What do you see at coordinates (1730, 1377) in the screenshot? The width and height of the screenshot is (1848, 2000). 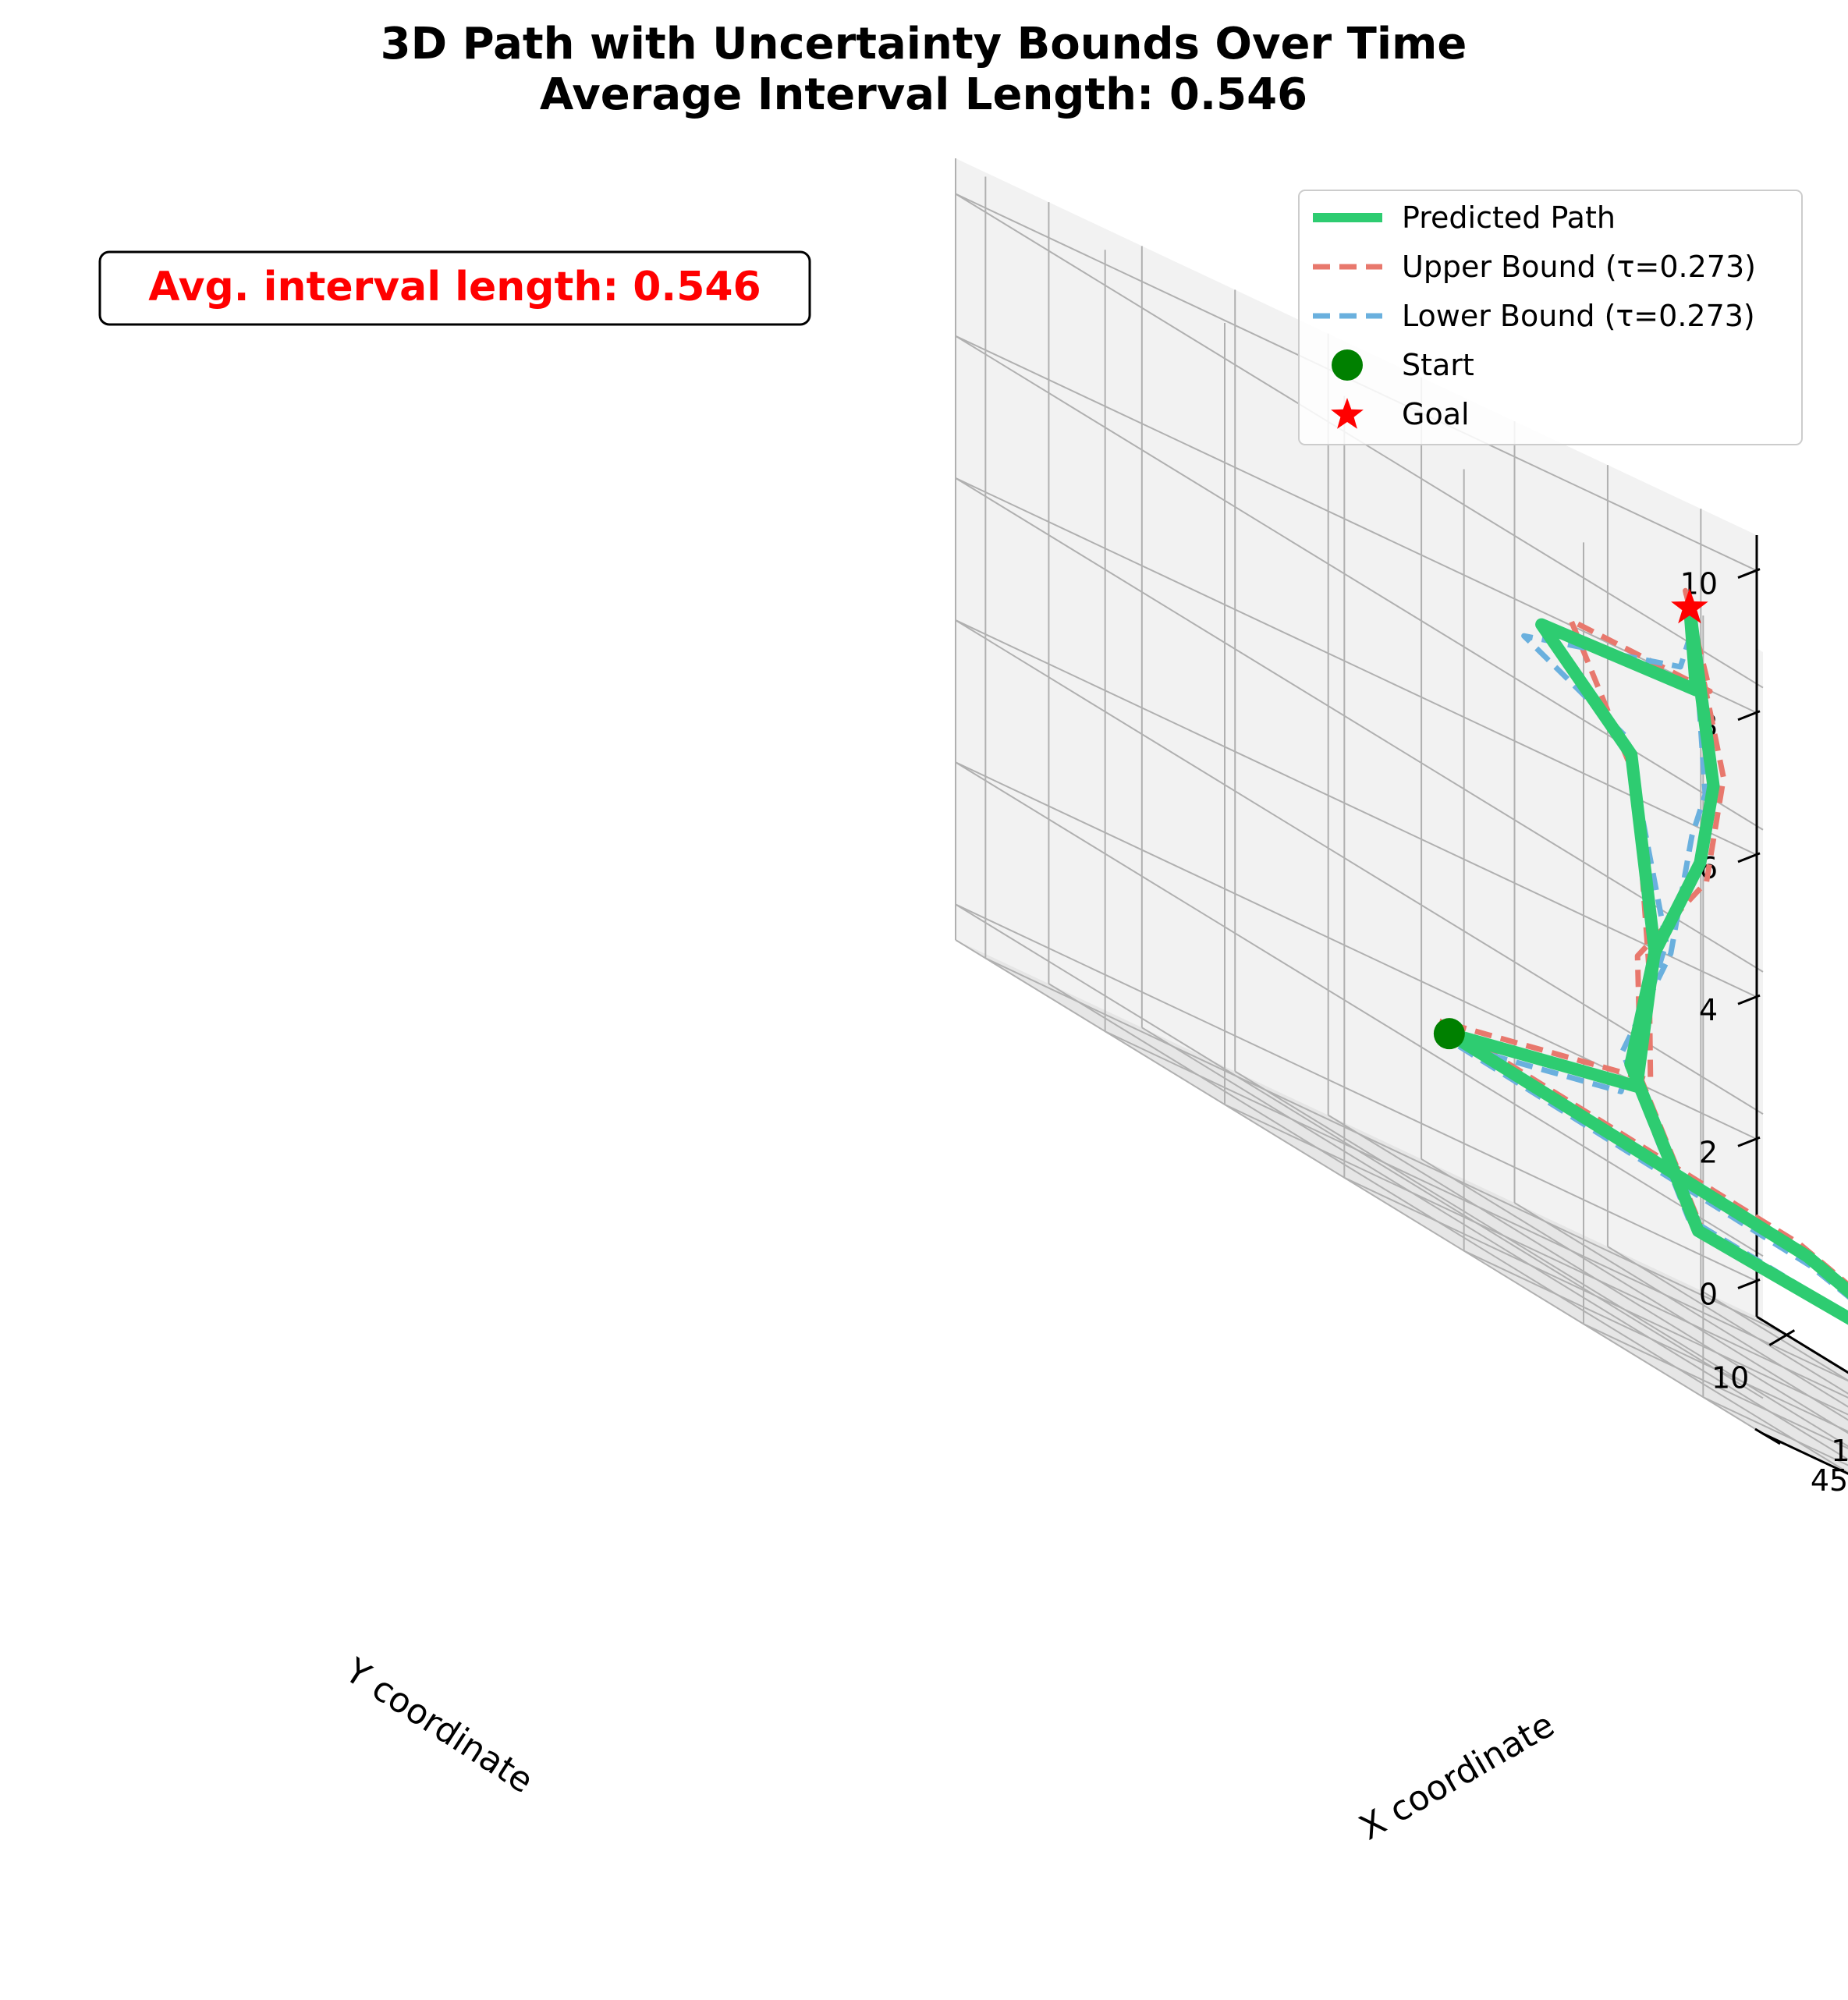 I see `y-tick-label: 10` at bounding box center [1730, 1377].